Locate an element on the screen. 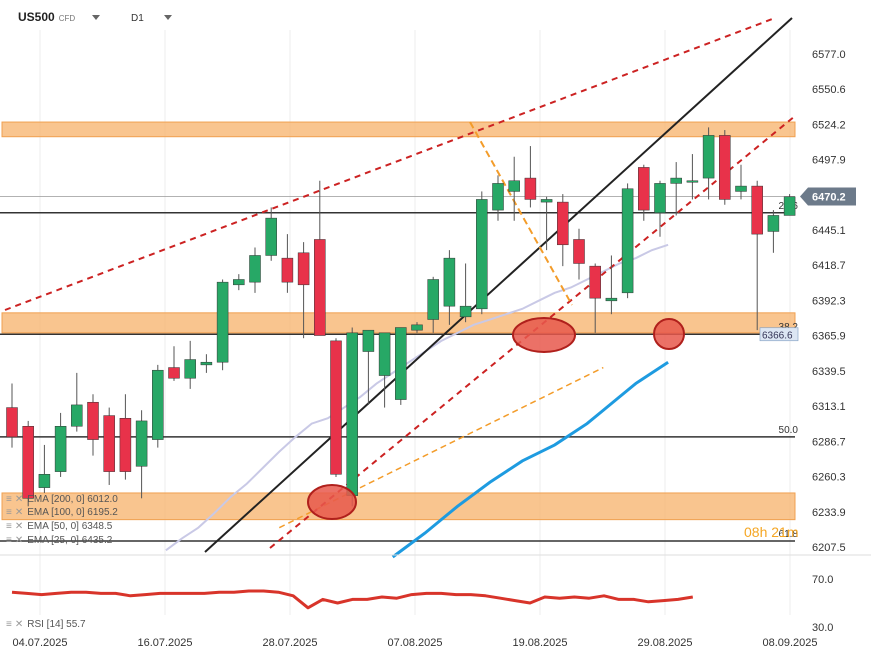 Image resolution: width=871 pixels, height=659 pixels. countdown-timer: 08h 21m is located at coordinates (771, 532).